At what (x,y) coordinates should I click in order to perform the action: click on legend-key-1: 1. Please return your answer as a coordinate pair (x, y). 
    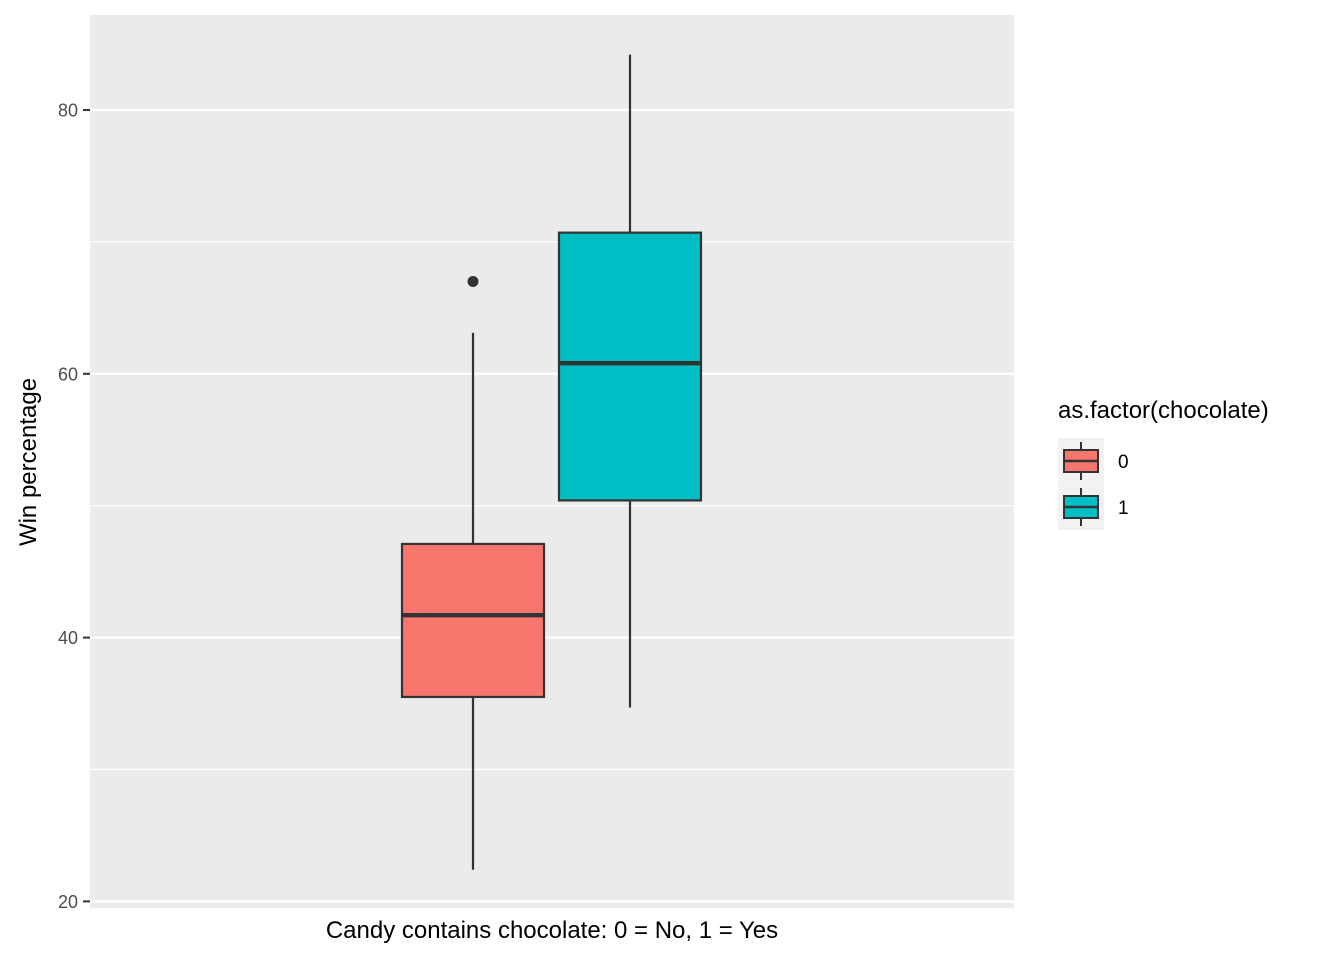
    Looking at the image, I should click on (1093, 507).